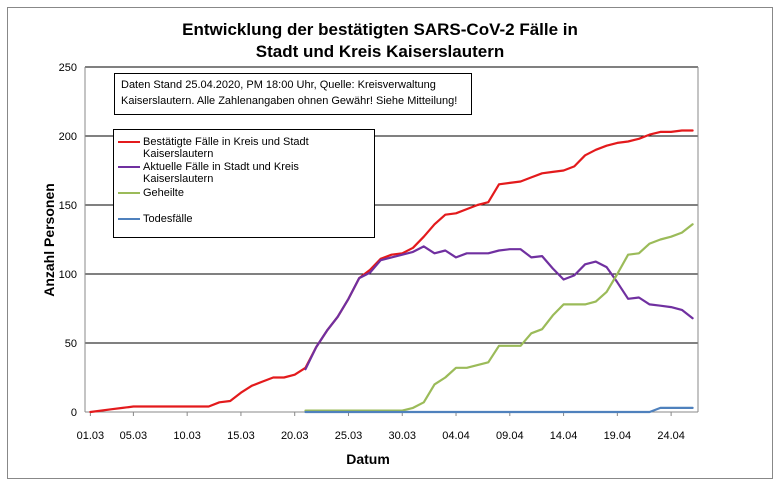  Describe the element at coordinates (74, 413) in the screenshot. I see `y-tick-label-0: 0` at that location.